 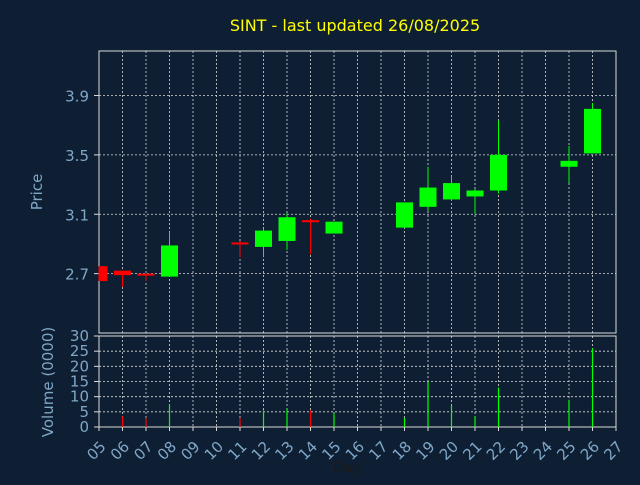 I want to click on volume-tick-label: 20, so click(x=79, y=366).